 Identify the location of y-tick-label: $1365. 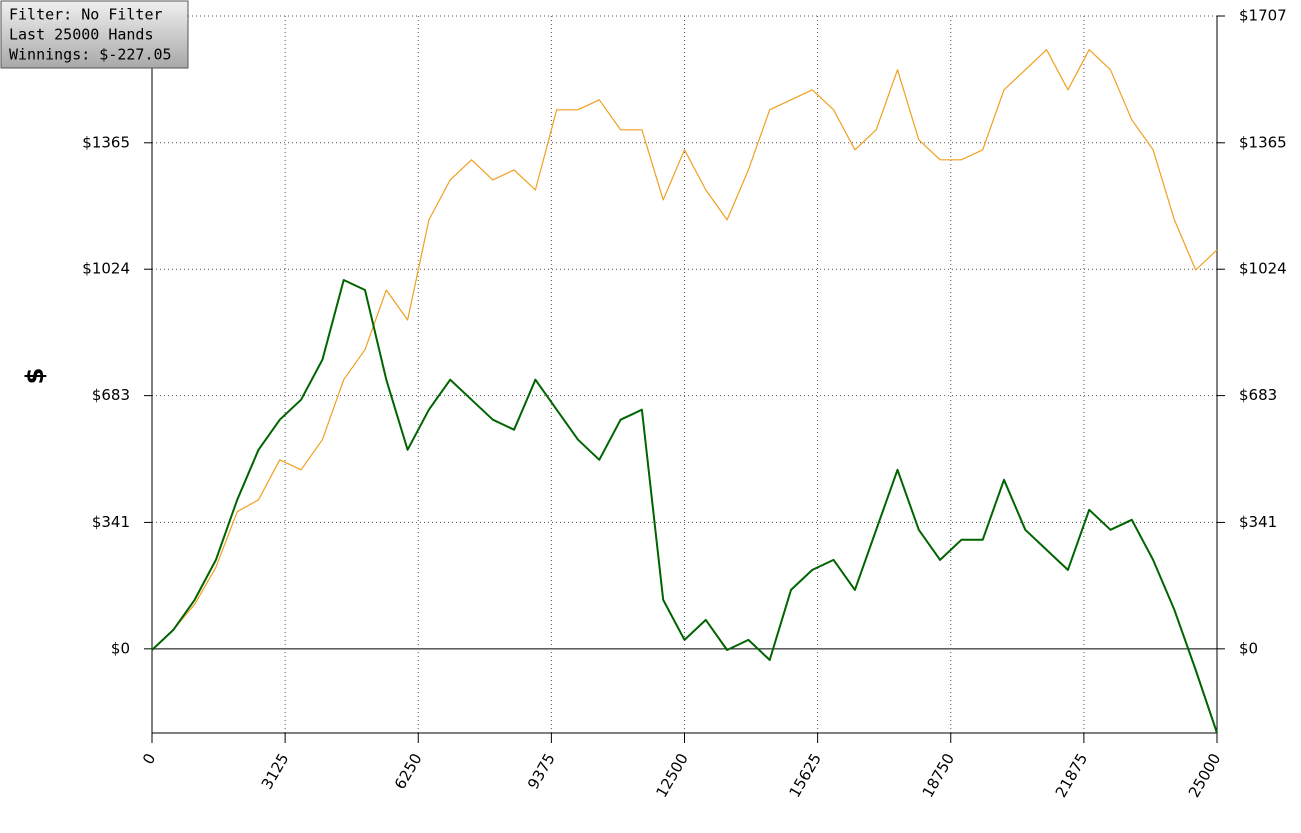
(106, 142).